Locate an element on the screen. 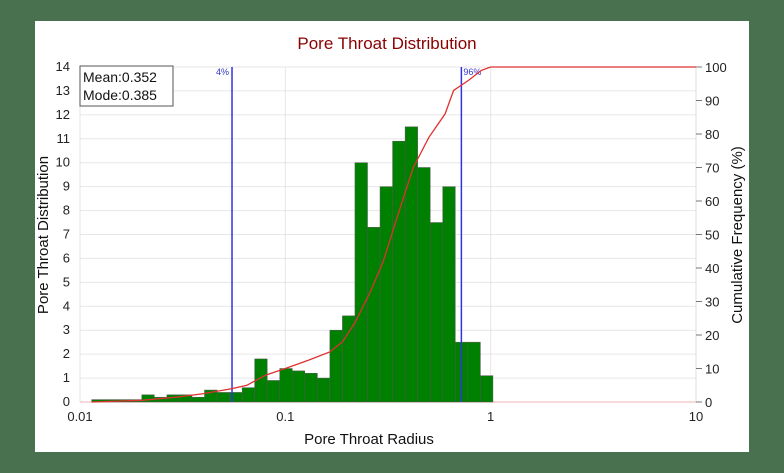  svg-text: 100 is located at coordinates (716, 67).